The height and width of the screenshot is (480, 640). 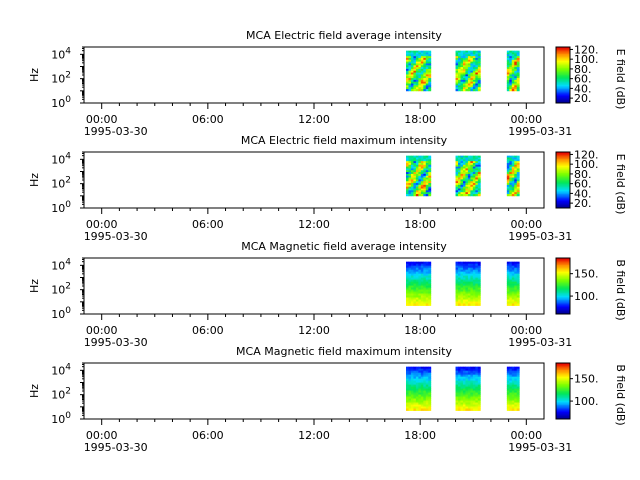 I want to click on panel-title: MCA Magnetic field maximum intensity, so click(x=344, y=351).